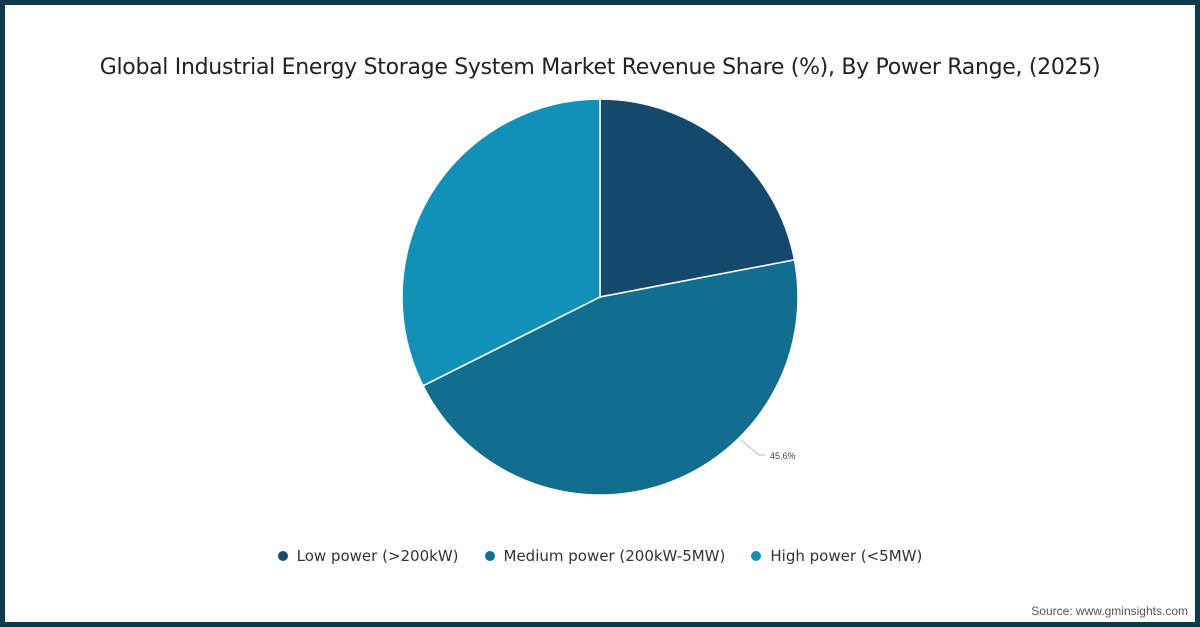 The image size is (1200, 627). What do you see at coordinates (377, 556) in the screenshot?
I see `legend-label: Low power (>200kW)` at bounding box center [377, 556].